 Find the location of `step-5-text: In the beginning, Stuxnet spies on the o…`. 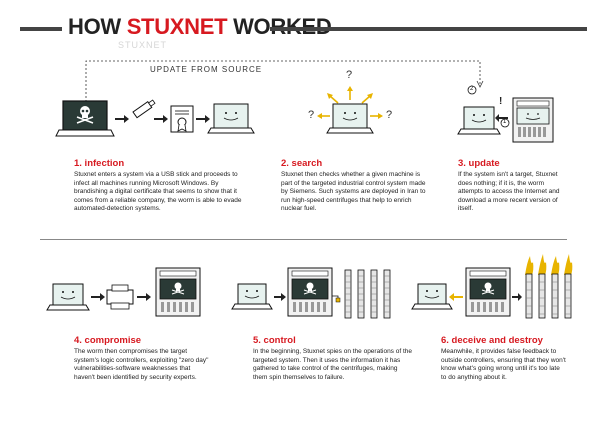

step-5-text: In the beginning, Stuxnet spies on the o… is located at coordinates (333, 364).